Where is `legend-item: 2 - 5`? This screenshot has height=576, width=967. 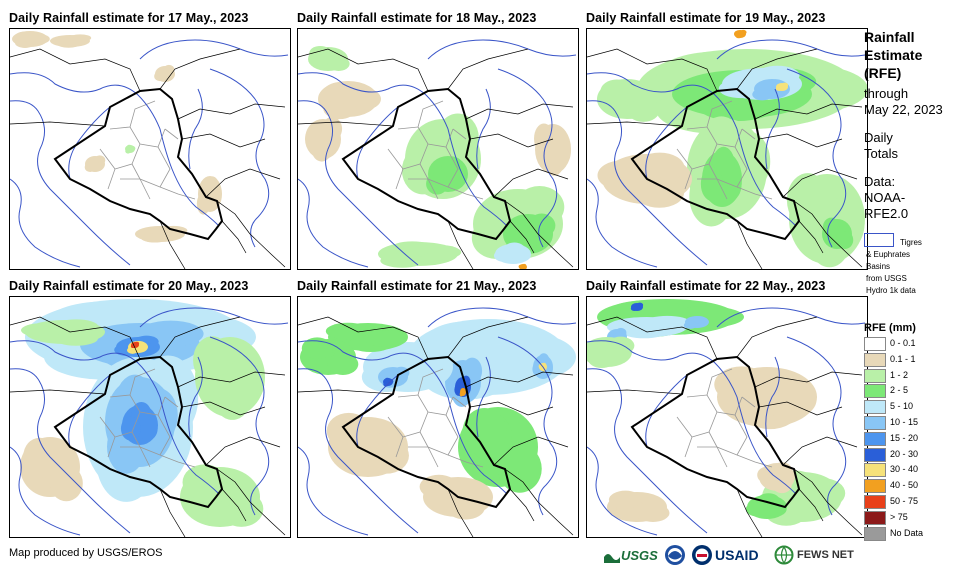
legend-item: 2 - 5 is located at coordinates (914, 391).